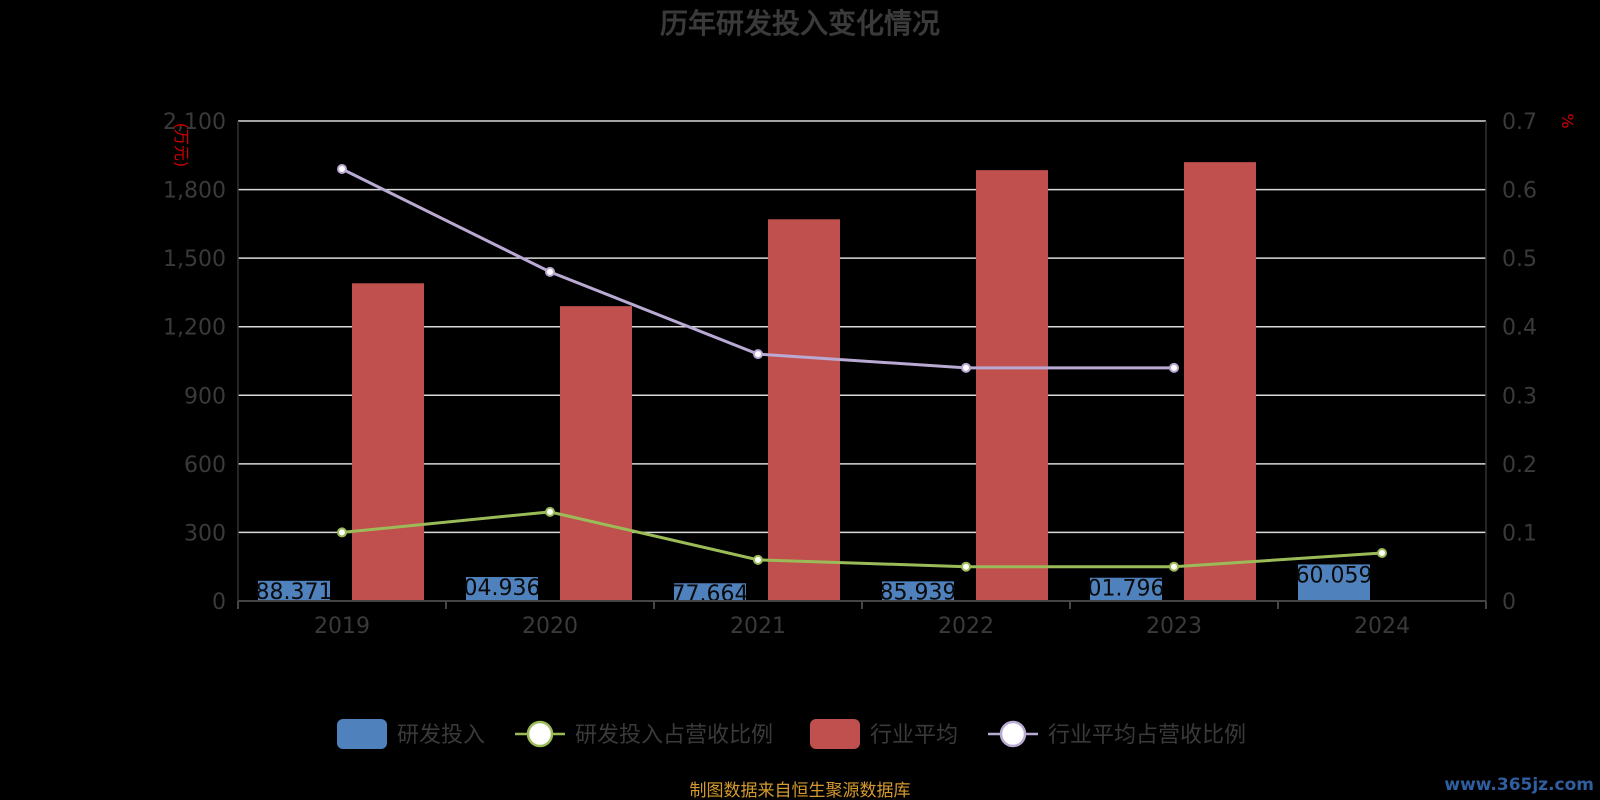  What do you see at coordinates (194, 259) in the screenshot?
I see `left-tick-label: 1,500` at bounding box center [194, 259].